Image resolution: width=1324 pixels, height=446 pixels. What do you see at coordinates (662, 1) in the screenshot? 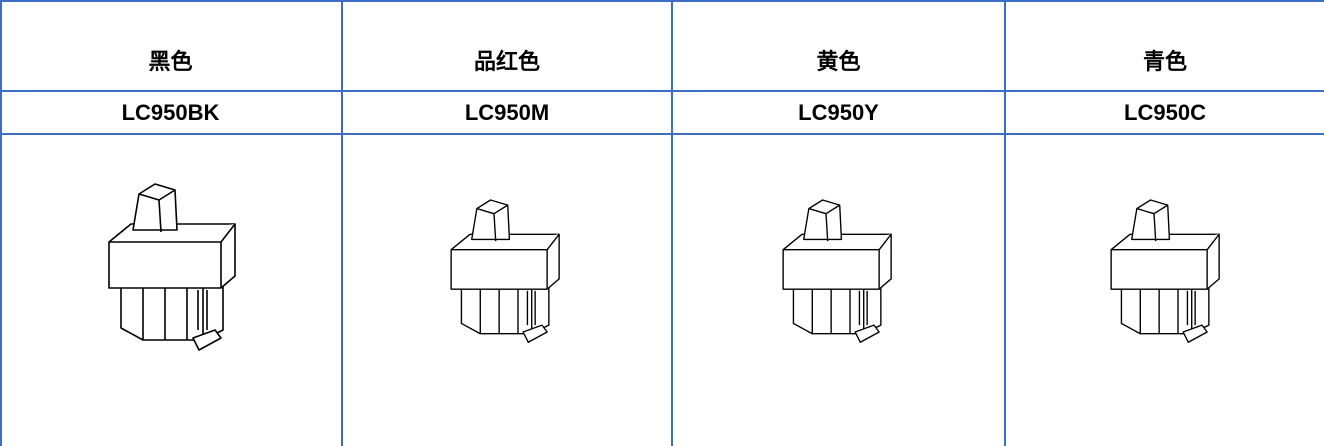
I see `border-top` at bounding box center [662, 1].